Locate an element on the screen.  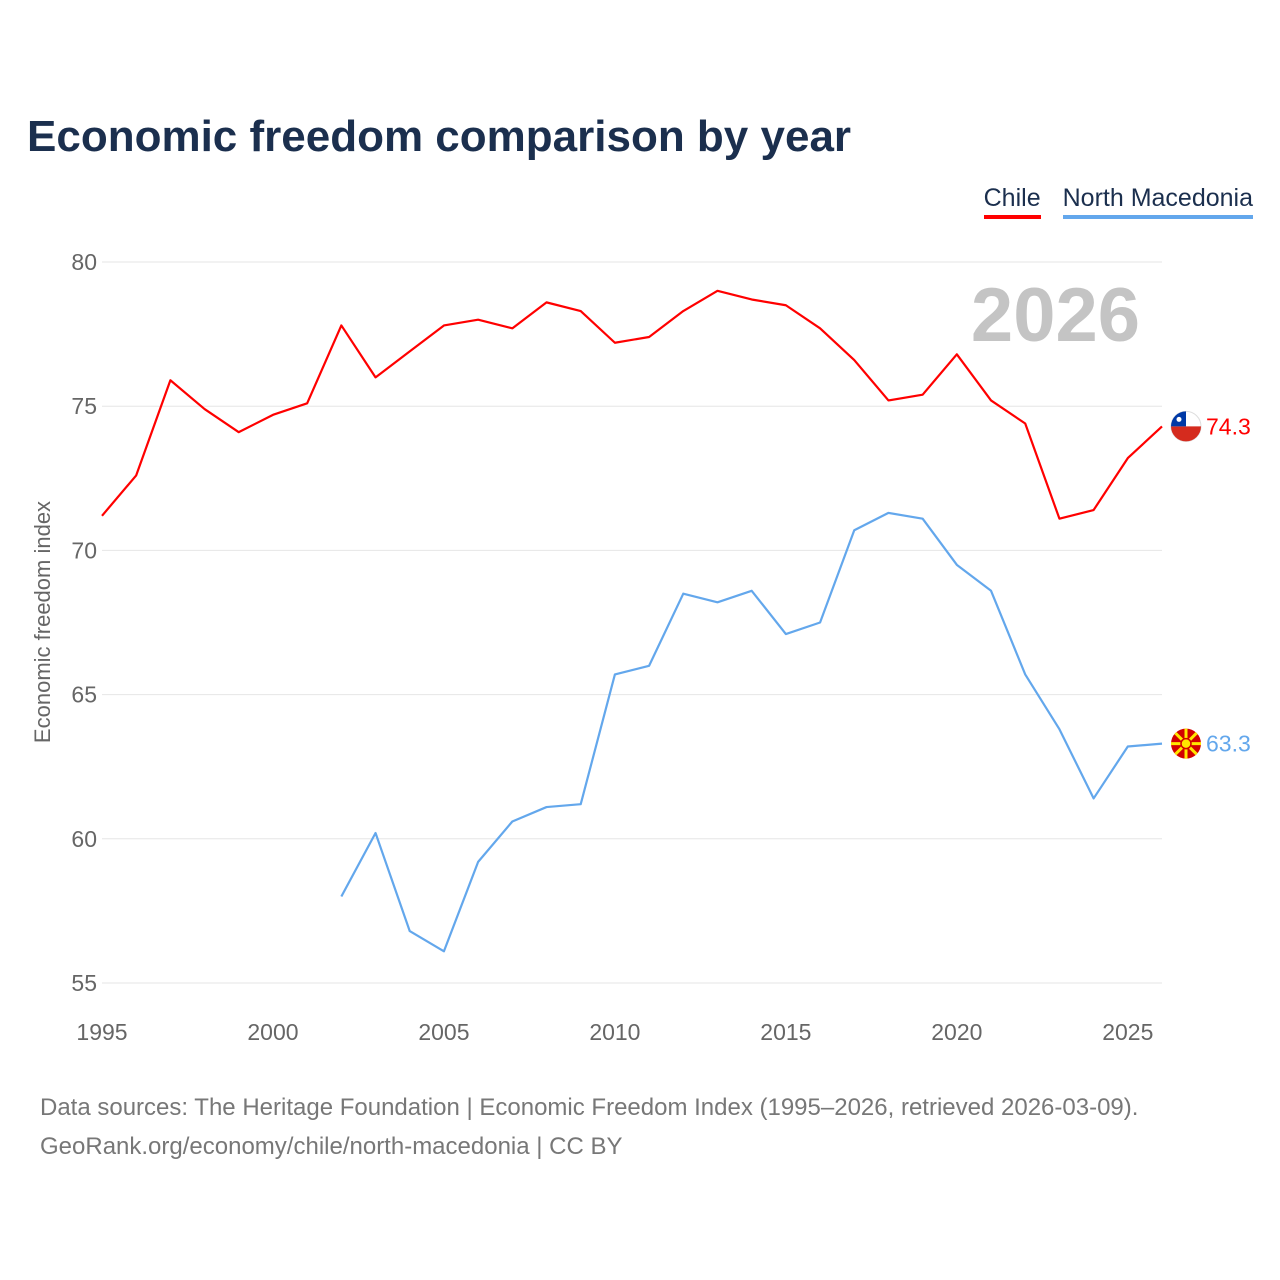
x-tick-label: 2005 is located at coordinates (443, 1032).